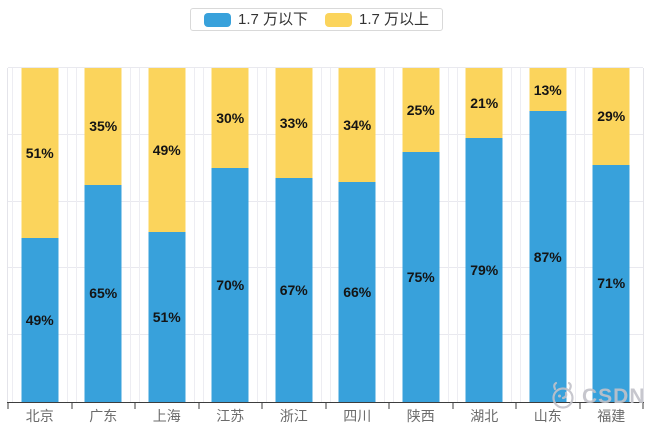 The image size is (660, 432). I want to click on bar-segment-above: 33%, so click(294, 123).